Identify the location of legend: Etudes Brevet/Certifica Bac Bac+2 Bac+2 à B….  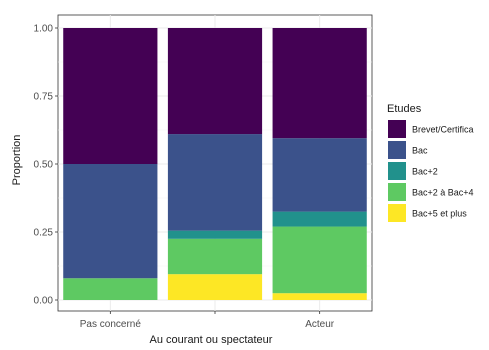
(430, 162).